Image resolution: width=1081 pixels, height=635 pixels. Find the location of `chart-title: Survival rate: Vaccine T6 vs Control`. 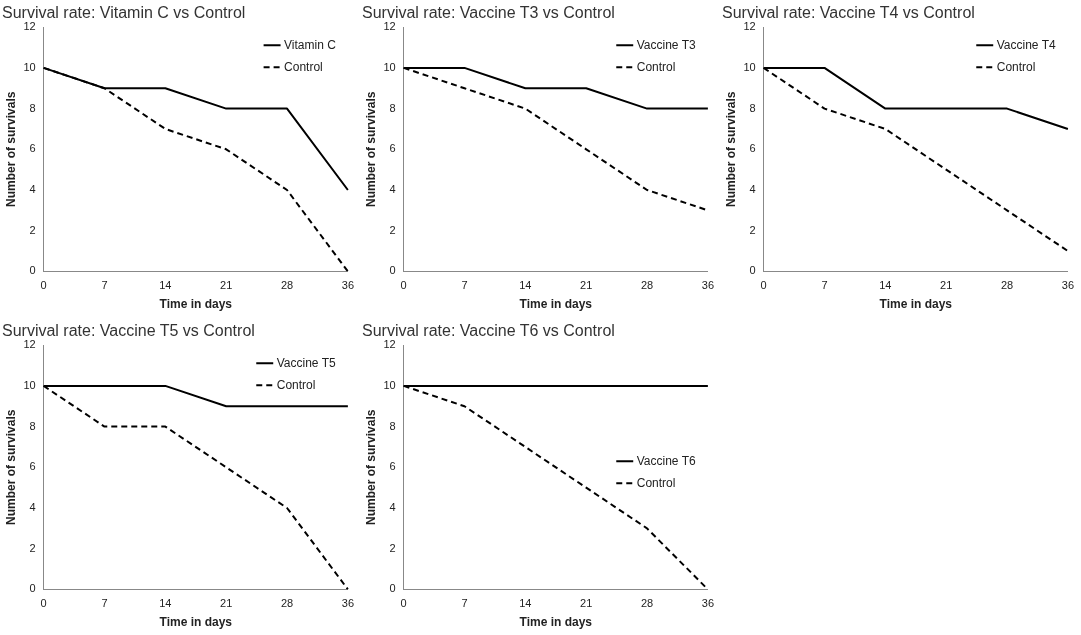

chart-title: Survival rate: Vaccine T6 vs Control is located at coordinates (488, 331).